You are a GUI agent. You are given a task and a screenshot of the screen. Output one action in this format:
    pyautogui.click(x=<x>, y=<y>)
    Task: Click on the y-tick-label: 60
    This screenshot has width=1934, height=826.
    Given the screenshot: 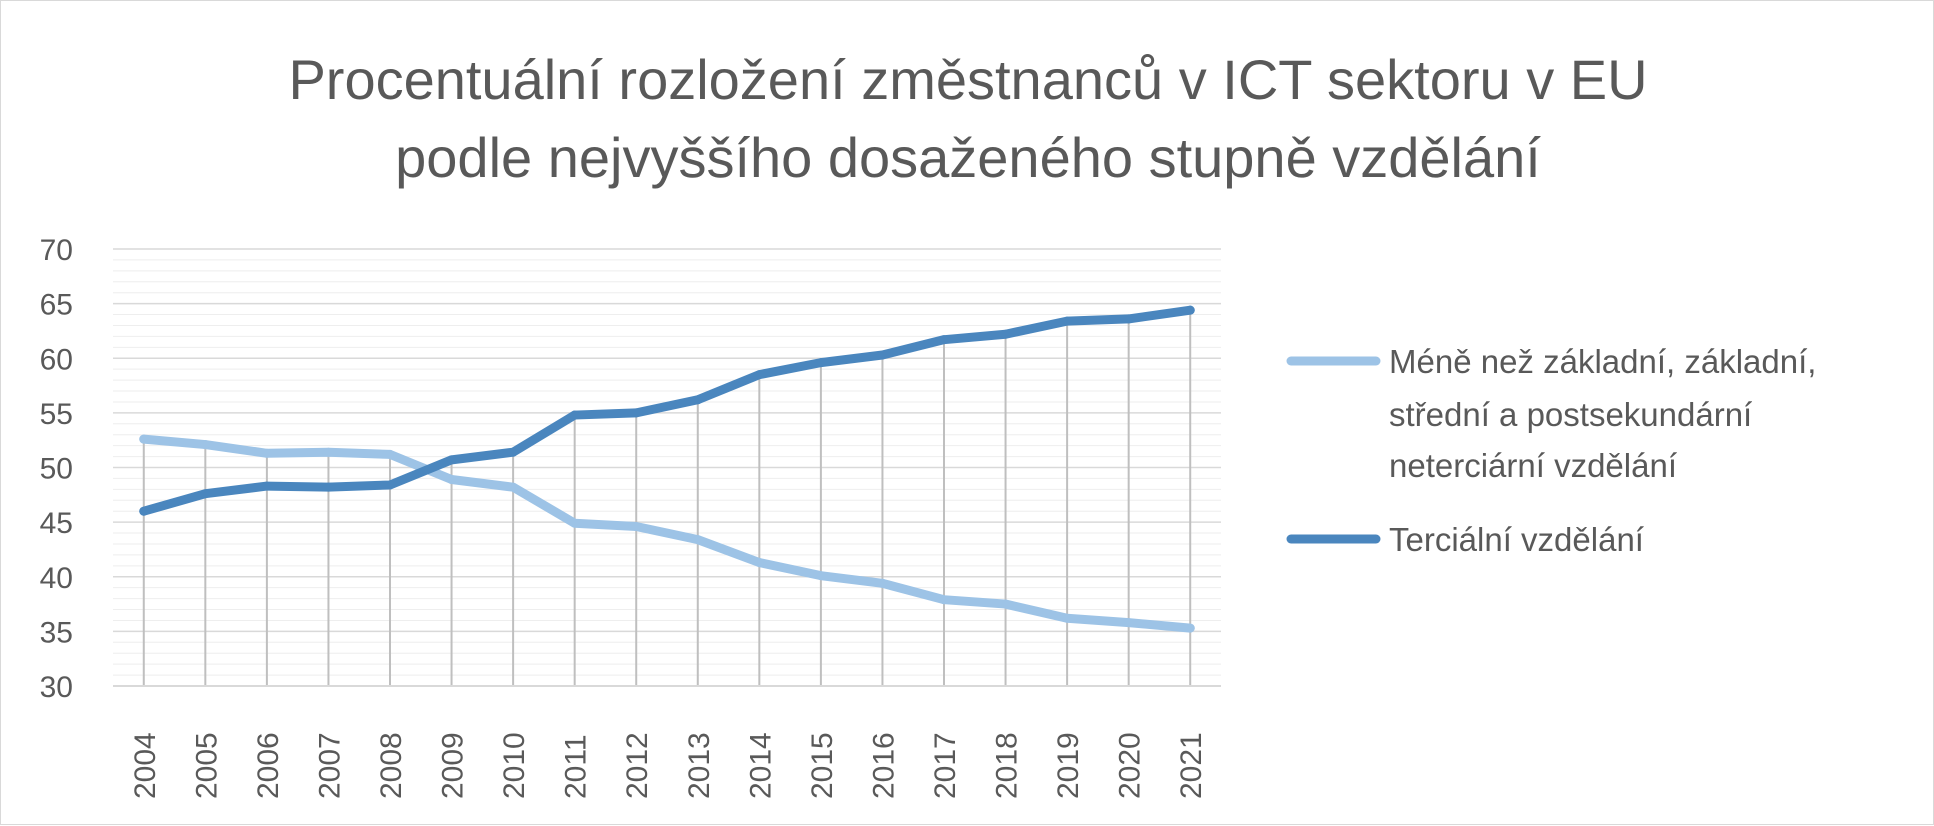 What is the action you would take?
    pyautogui.click(x=56, y=359)
    